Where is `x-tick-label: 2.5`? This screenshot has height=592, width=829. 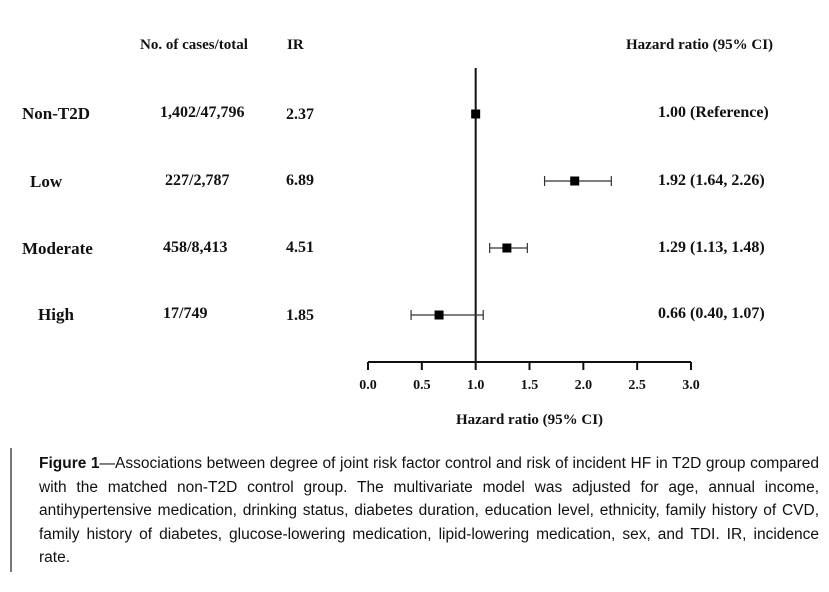
x-tick-label: 2.5 is located at coordinates (637, 385).